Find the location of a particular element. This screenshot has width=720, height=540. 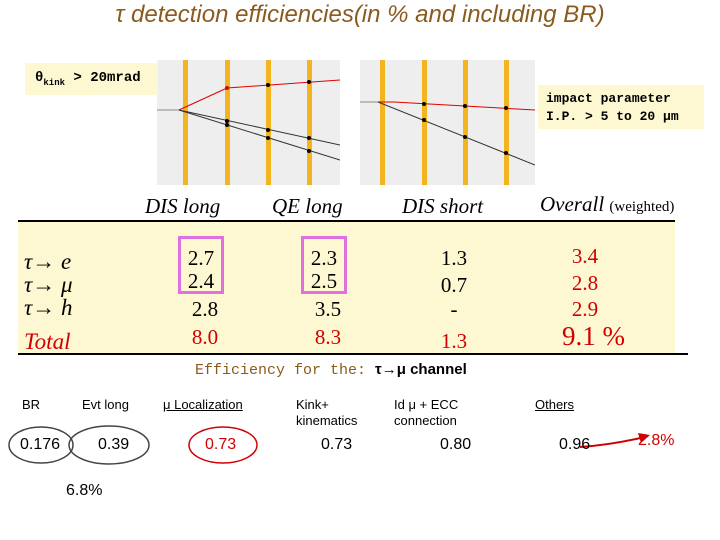

br-circle is located at coordinates (41, 445).